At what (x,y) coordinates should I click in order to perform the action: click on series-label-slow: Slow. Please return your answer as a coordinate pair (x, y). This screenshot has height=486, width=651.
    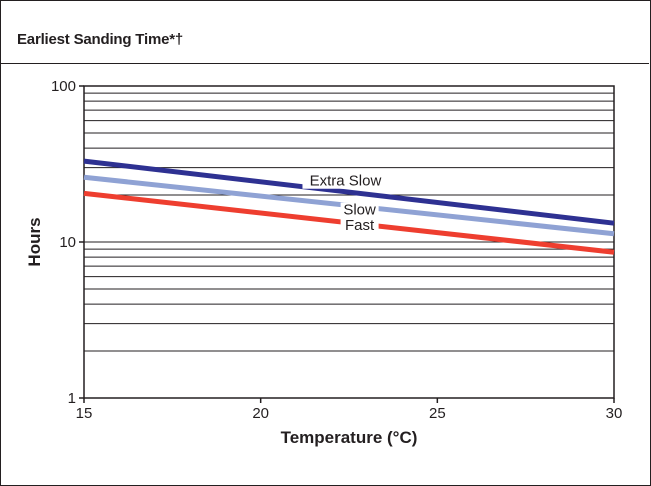
    Looking at the image, I should click on (359, 210).